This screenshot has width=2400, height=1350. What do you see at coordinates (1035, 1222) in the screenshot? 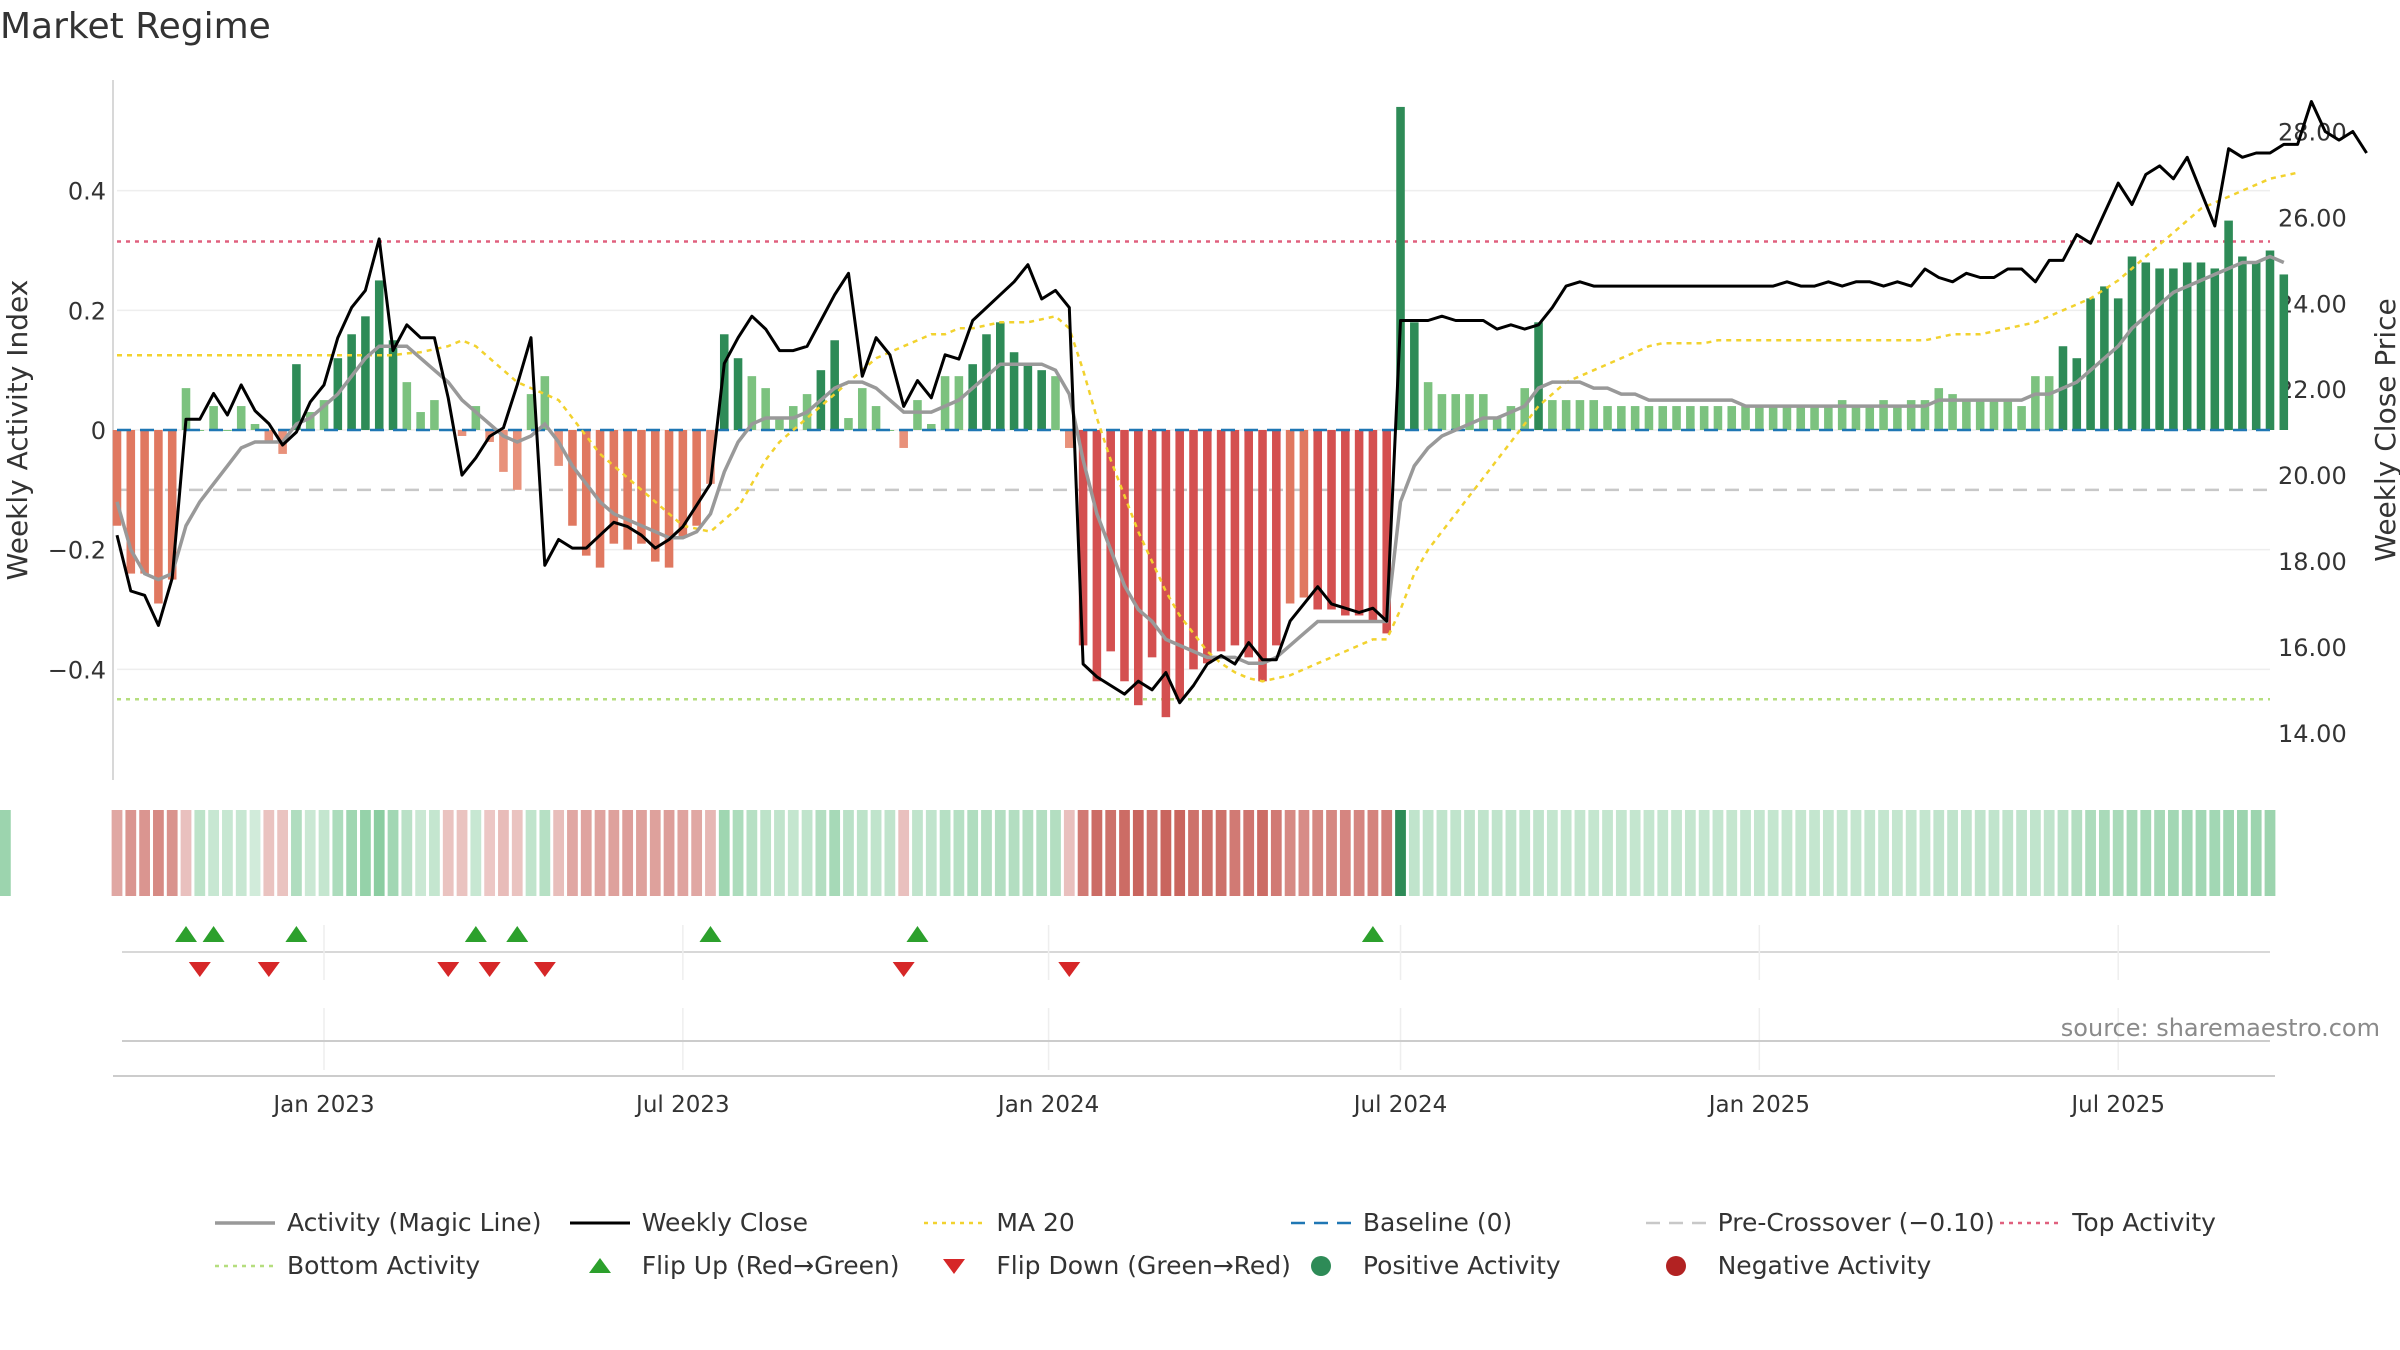
I see `legend-label: MA 20` at bounding box center [1035, 1222].